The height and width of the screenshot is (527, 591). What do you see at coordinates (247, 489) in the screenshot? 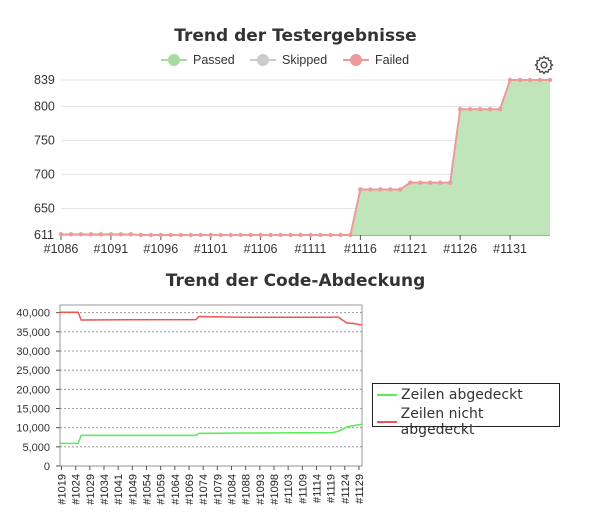
I see `x-tick-label: #1088` at bounding box center [247, 489].